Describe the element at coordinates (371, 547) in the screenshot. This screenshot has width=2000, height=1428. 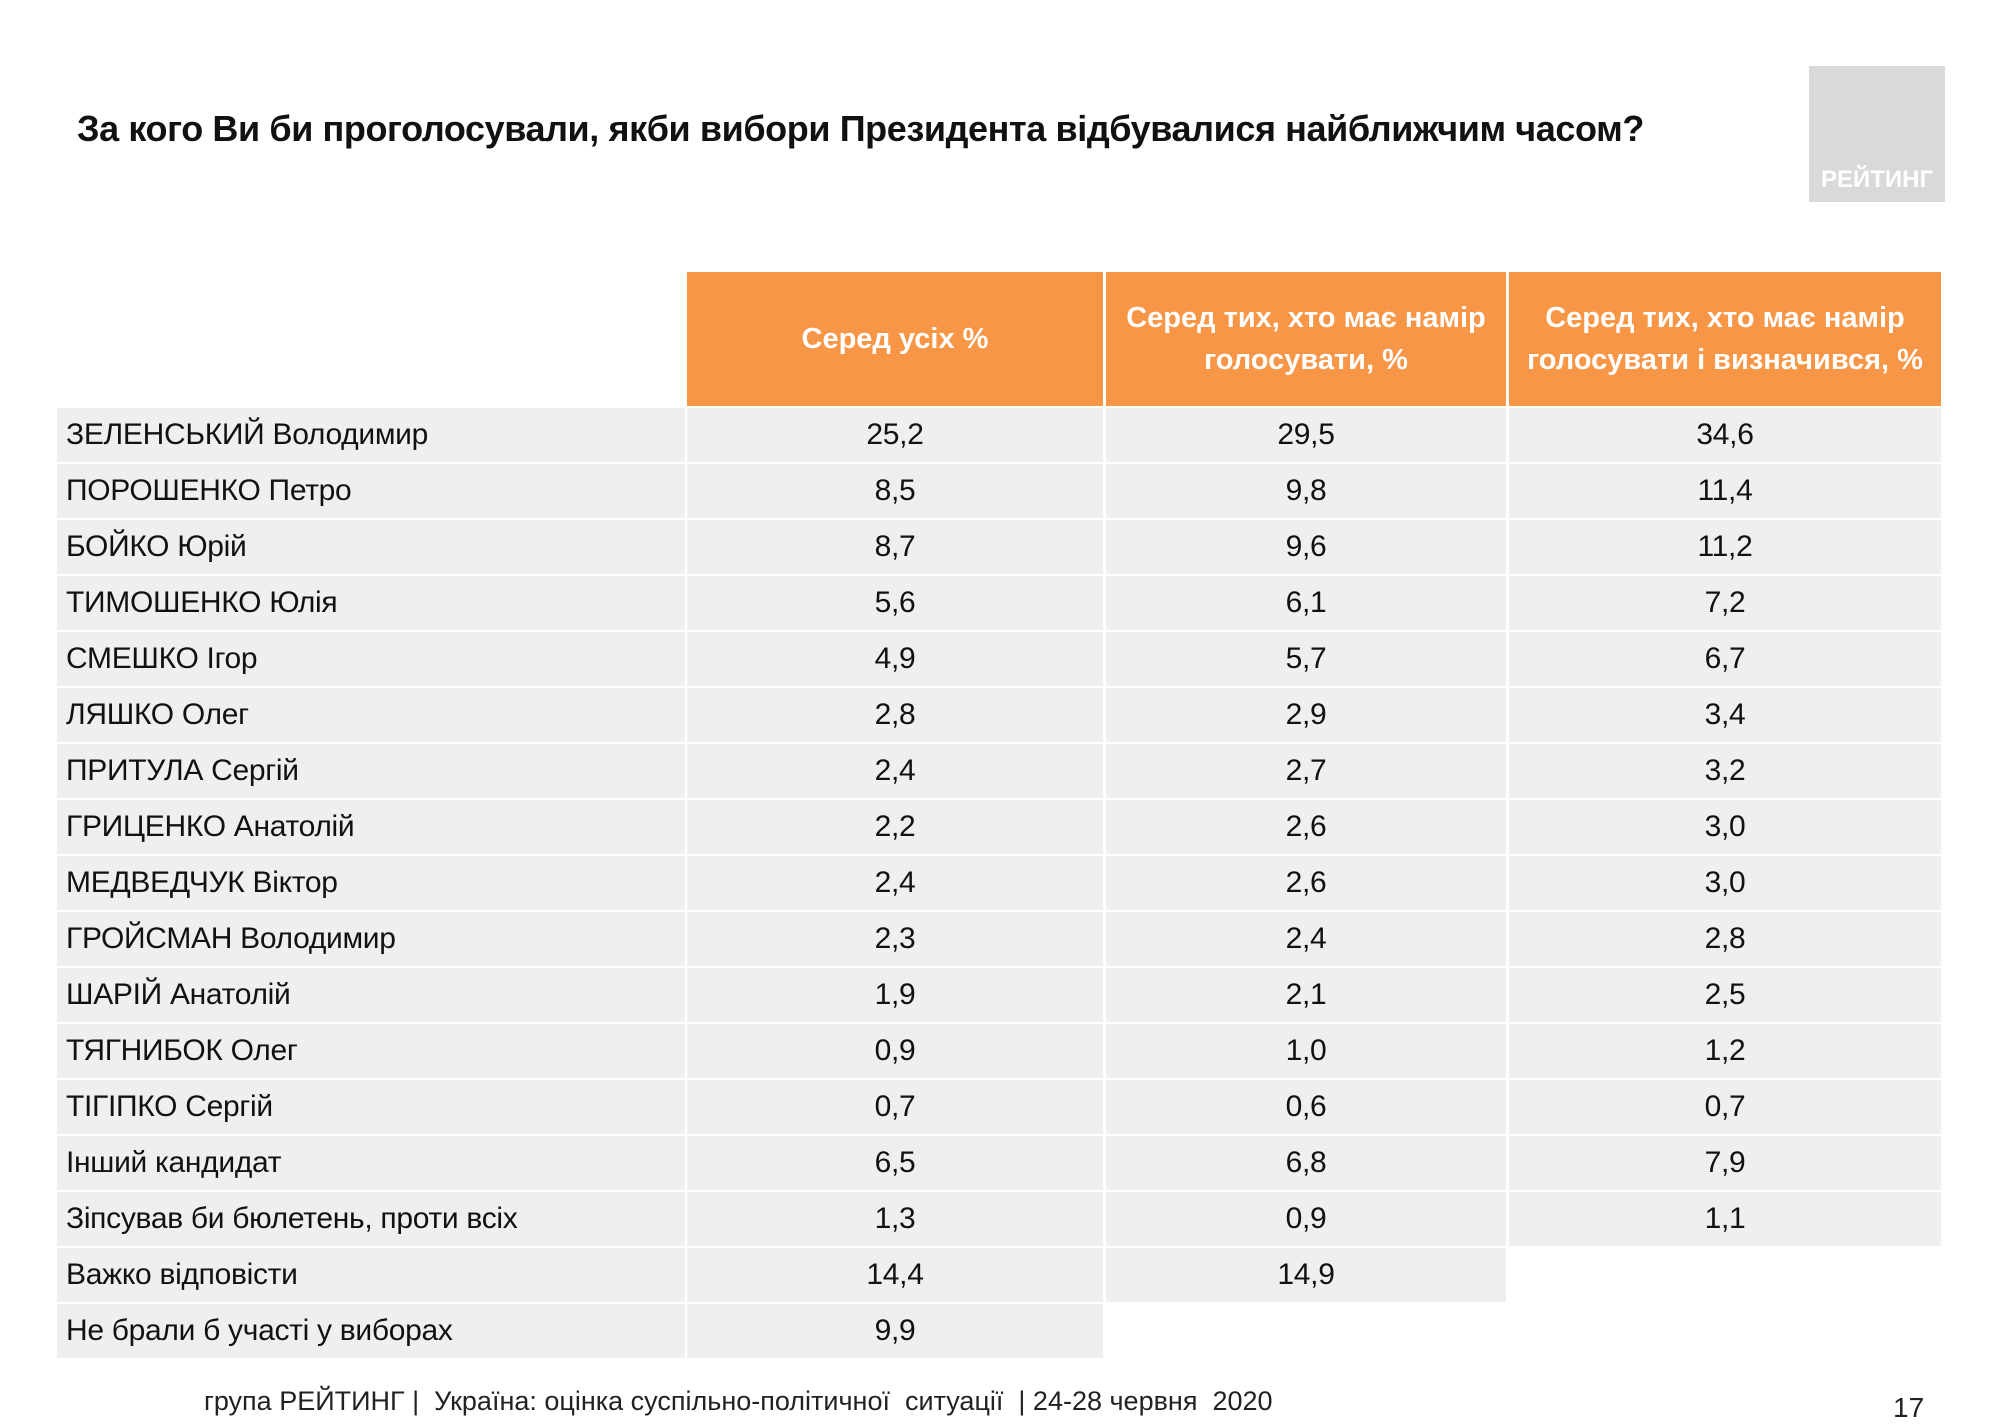
I see `row-label: БОЙКО Юрій` at that location.